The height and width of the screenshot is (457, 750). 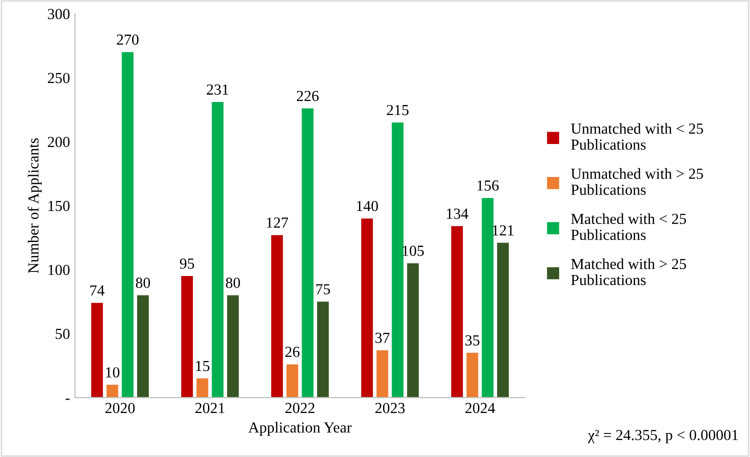 I want to click on x-tick-label: 2022, so click(x=299, y=408).